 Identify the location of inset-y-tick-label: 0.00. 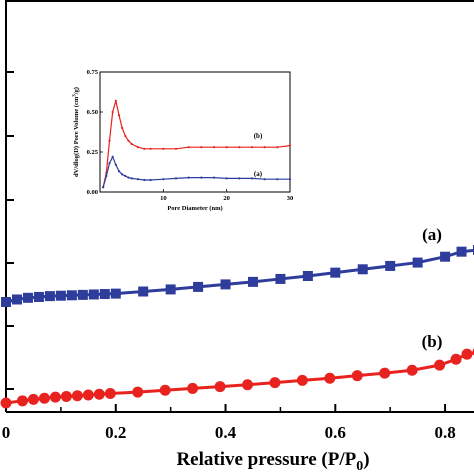
(92, 192).